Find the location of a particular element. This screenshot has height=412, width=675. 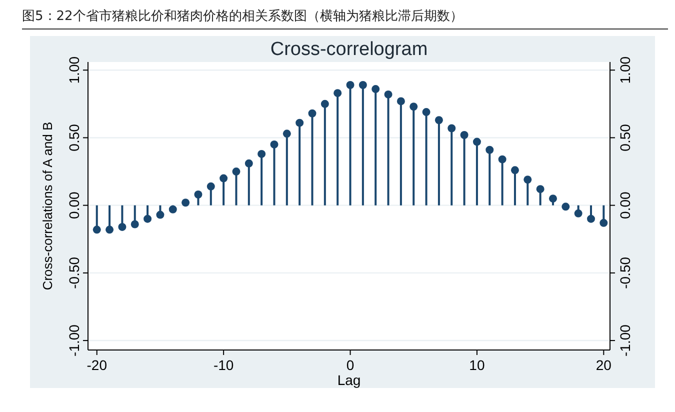

y-tick-label: 0.50 is located at coordinates (74, 138).